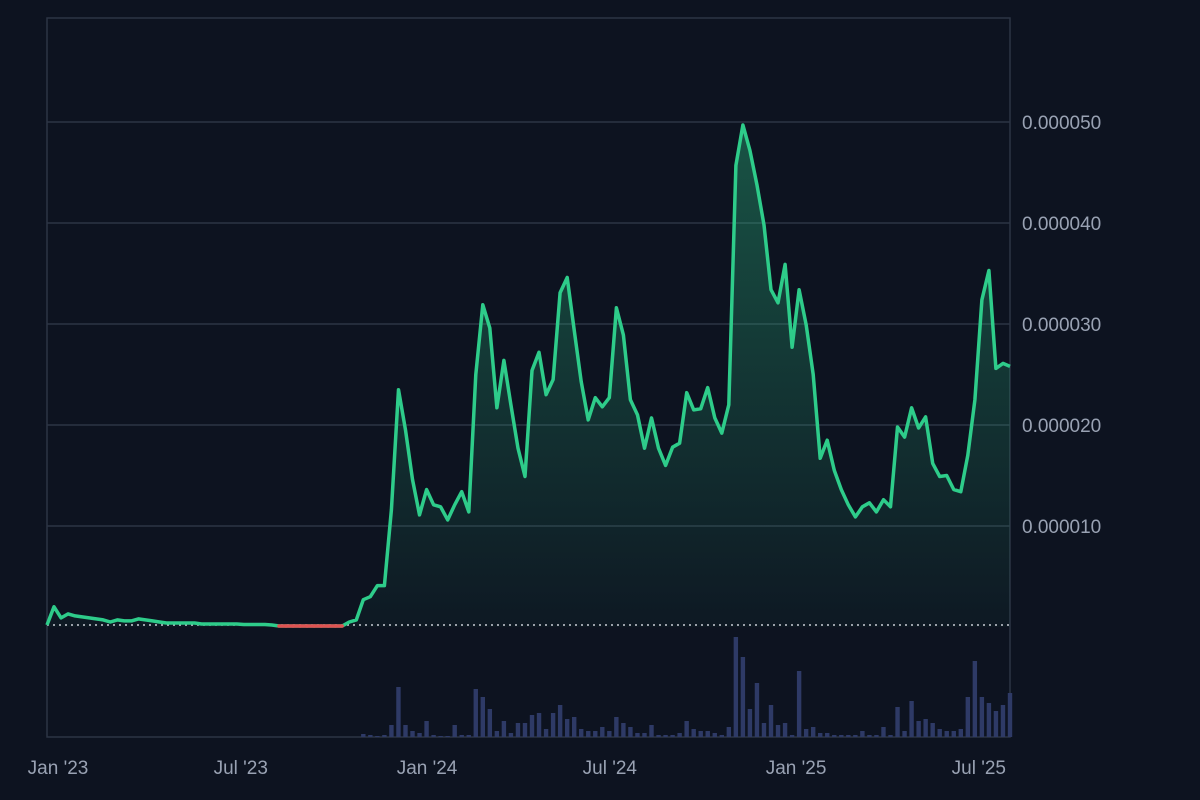 The image size is (1200, 800). I want to click on y-tick-label: 0.000030, so click(1061, 325).